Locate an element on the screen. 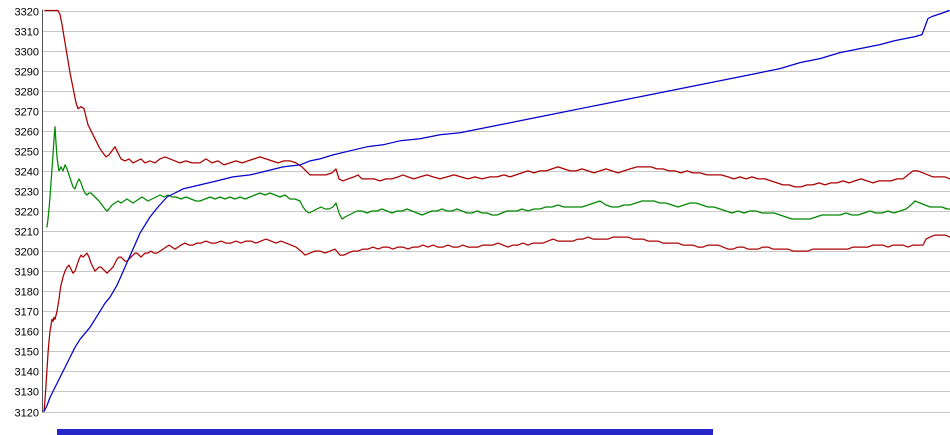 The image size is (950, 435). y-axis-tick-label: 3270 is located at coordinates (27, 113).